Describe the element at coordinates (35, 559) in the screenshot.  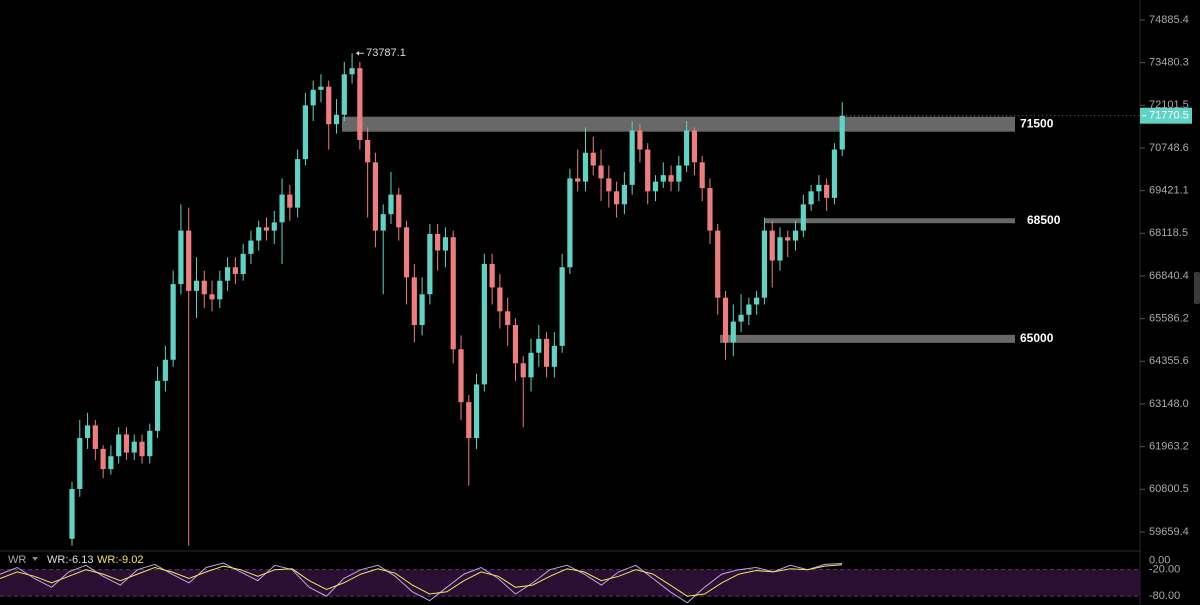
I see `wr-dropdown` at that location.